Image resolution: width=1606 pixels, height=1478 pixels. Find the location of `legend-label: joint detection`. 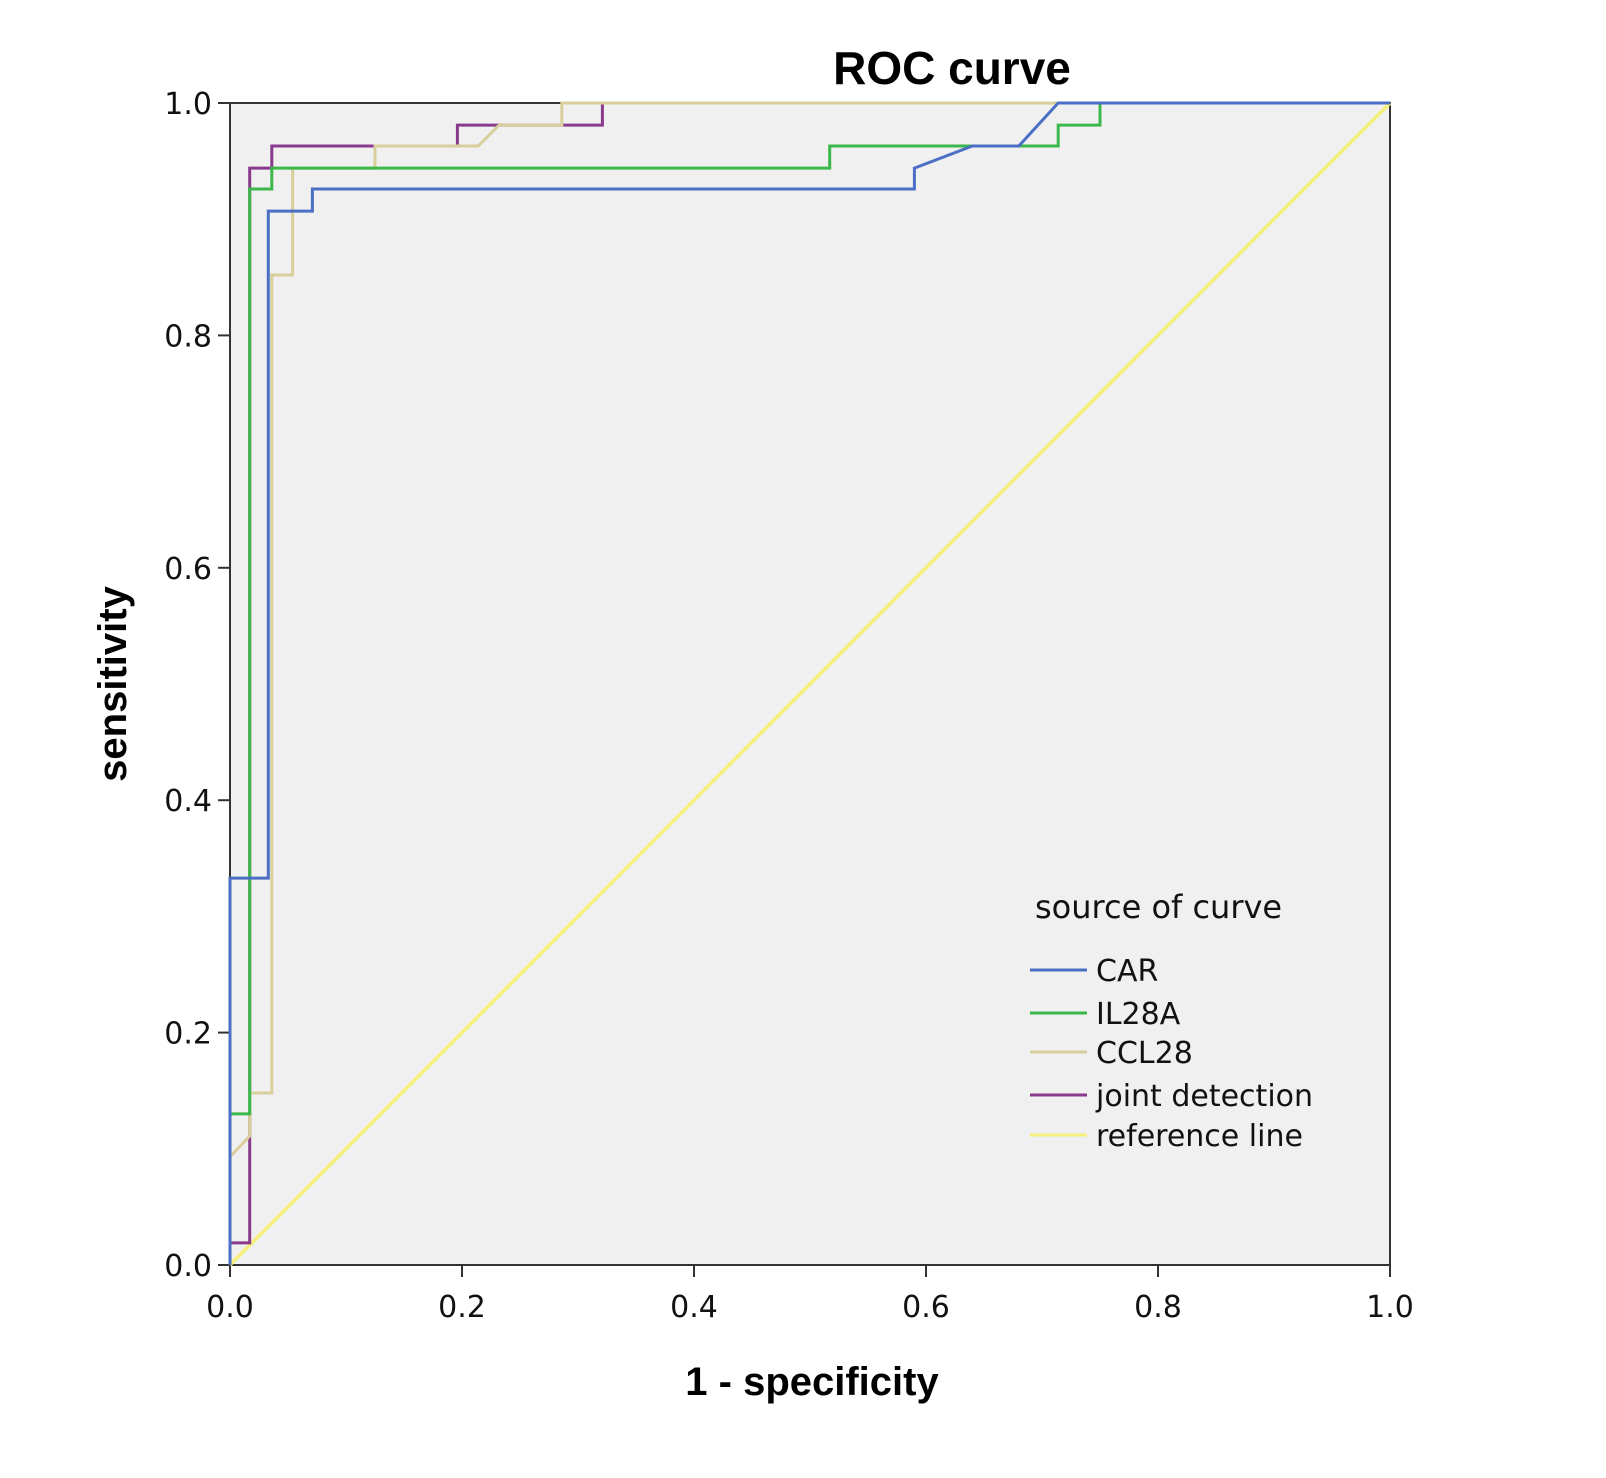

legend-label: joint detection is located at coordinates (1204, 1096).